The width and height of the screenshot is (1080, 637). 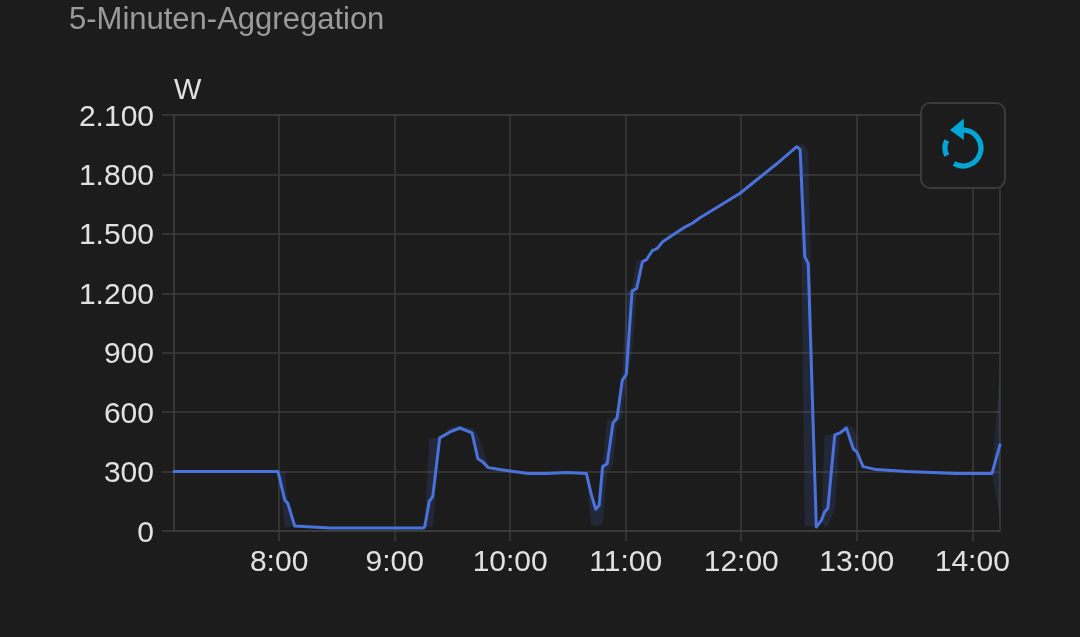 What do you see at coordinates (626, 560) in the screenshot?
I see `x-tick-label: 11:00` at bounding box center [626, 560].